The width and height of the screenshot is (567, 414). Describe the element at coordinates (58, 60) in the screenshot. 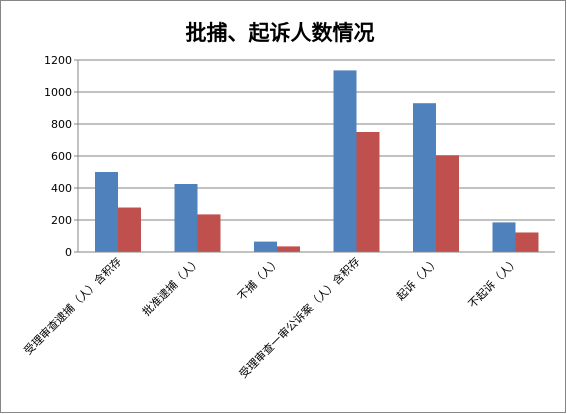

I see `y-tick-label: 1200` at that location.